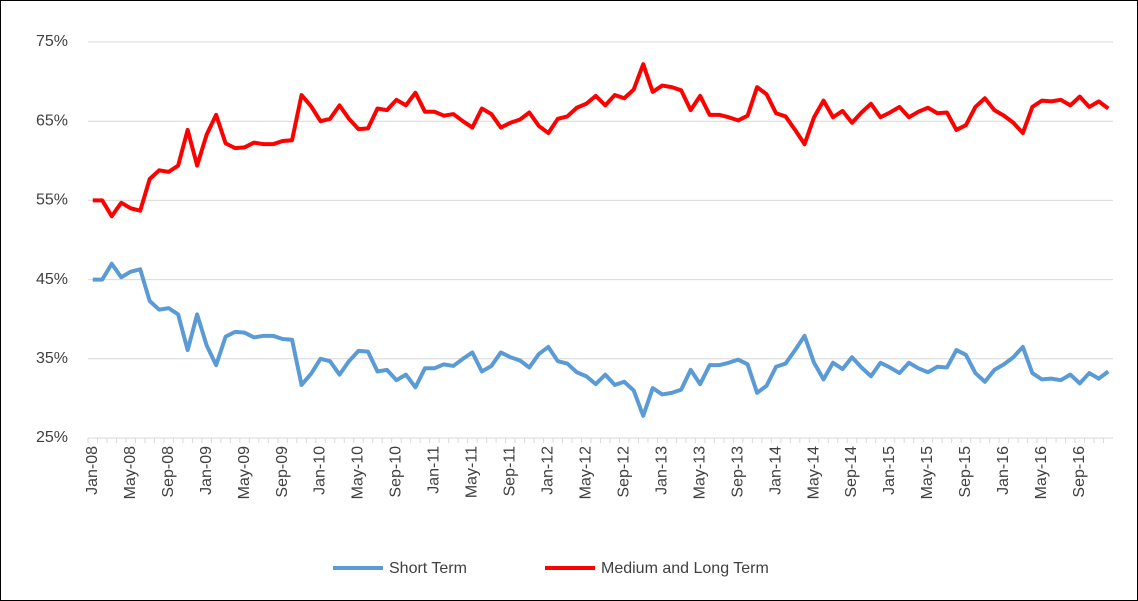  What do you see at coordinates (965, 472) in the screenshot?
I see `x-tick-label: Sep-15` at bounding box center [965, 472].